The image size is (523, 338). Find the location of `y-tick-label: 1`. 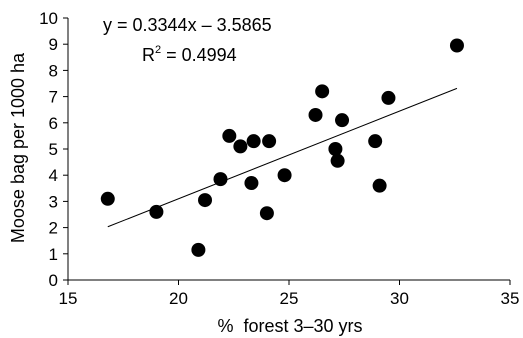

y-tick-label: 1 is located at coordinates (53, 254).